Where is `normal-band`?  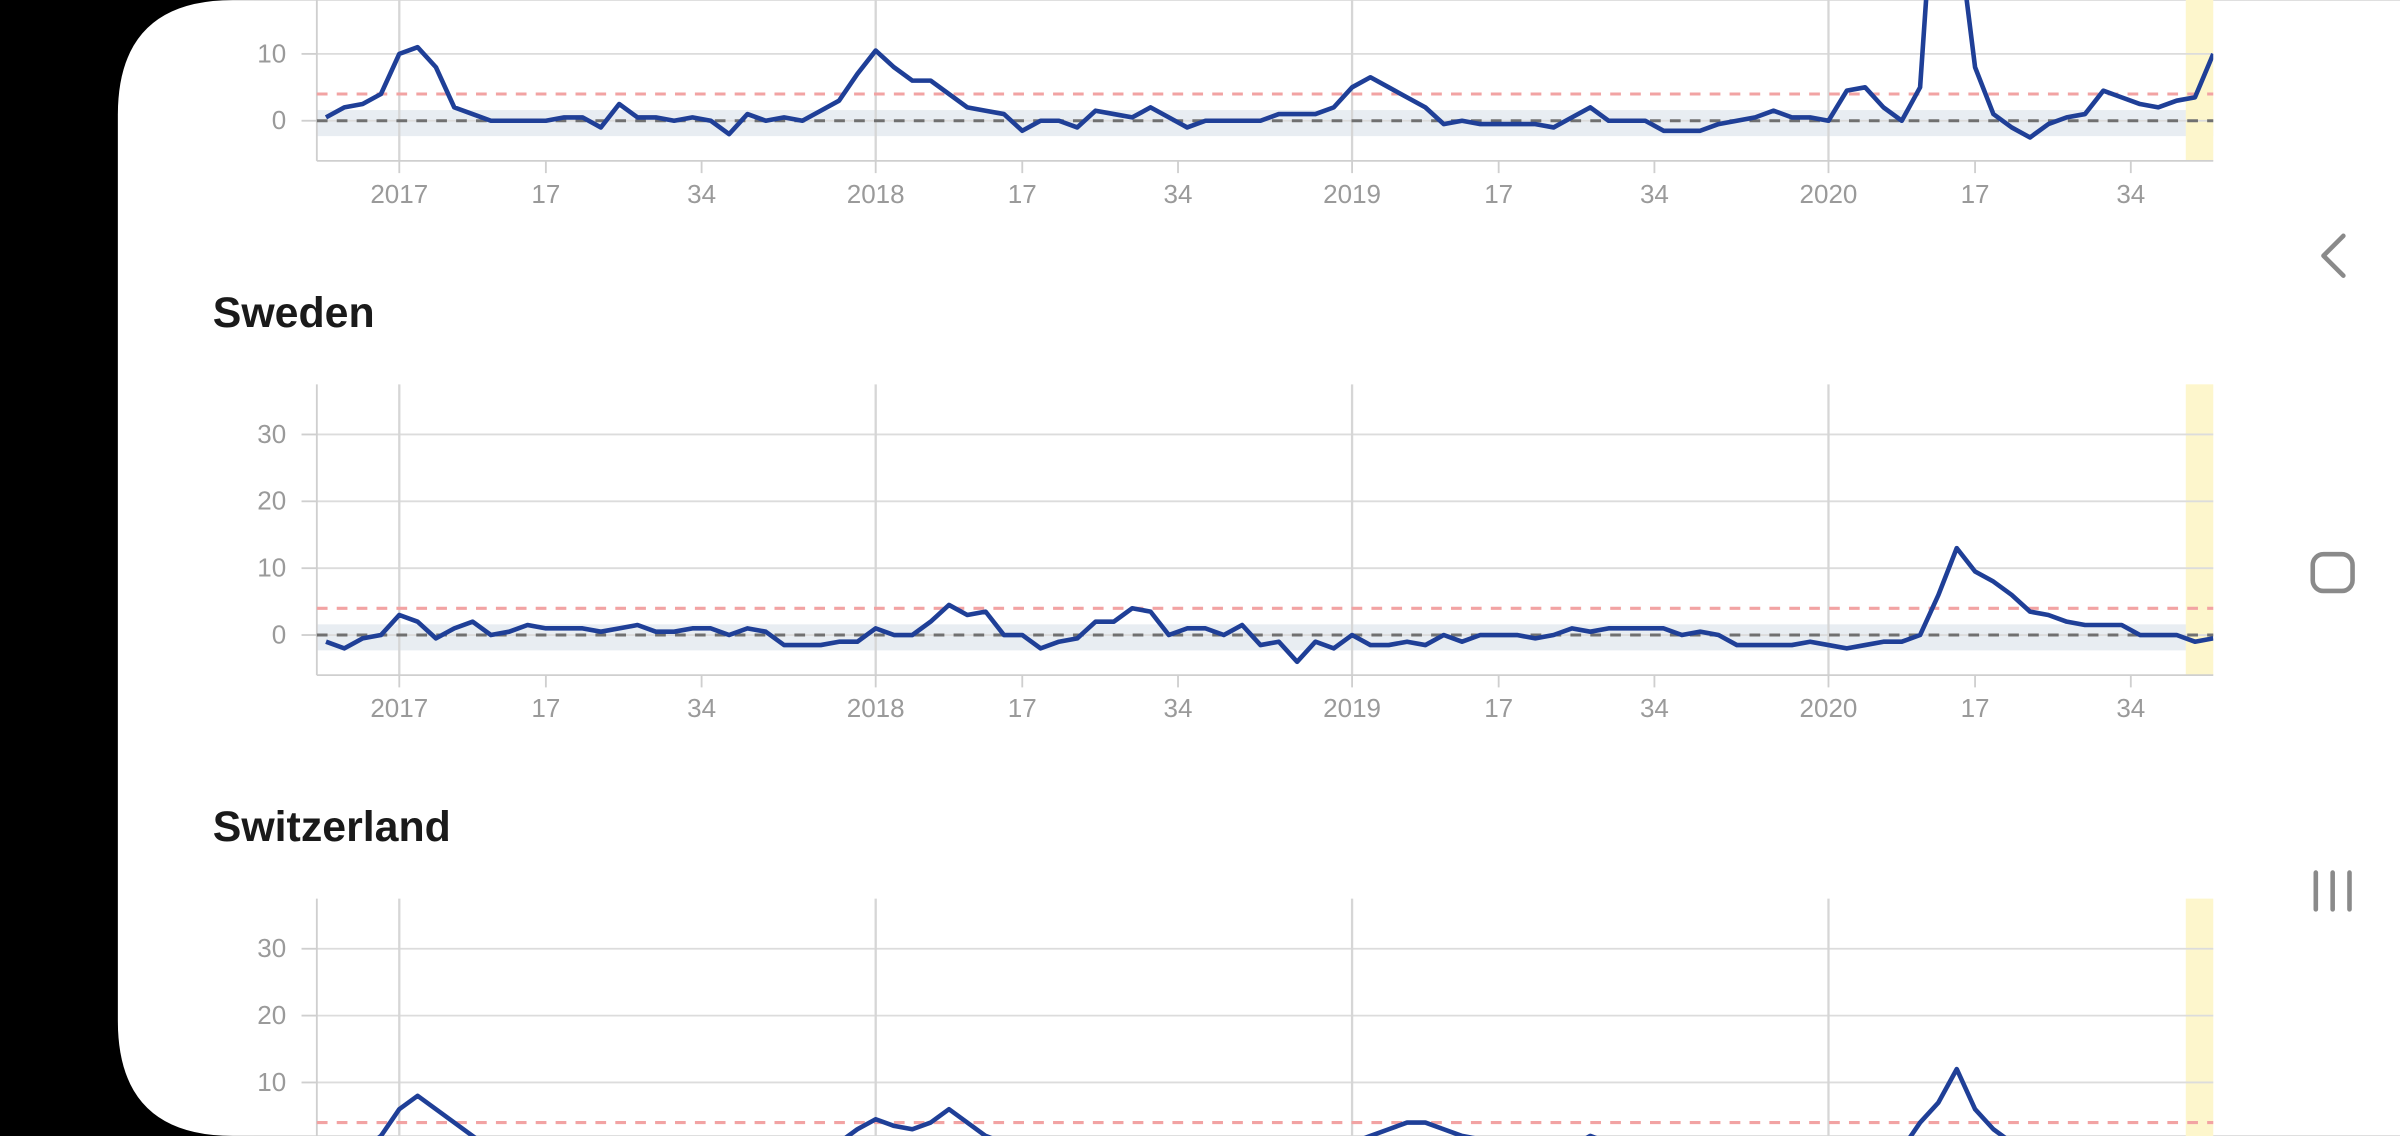
normal-band is located at coordinates (1265, 123).